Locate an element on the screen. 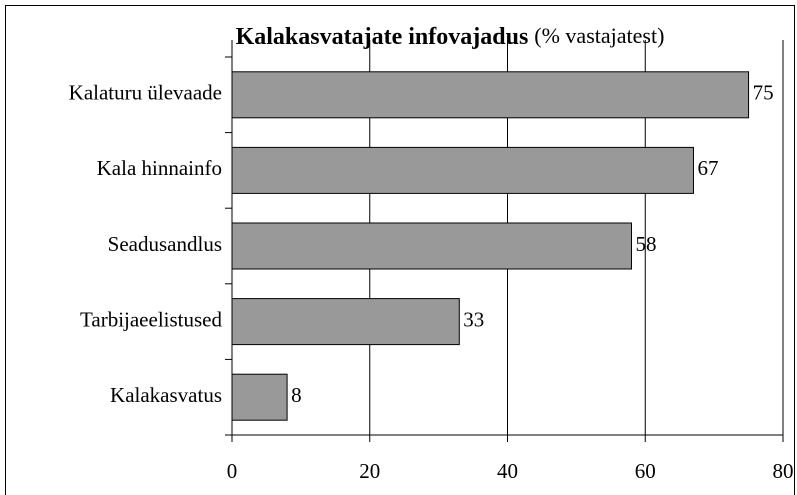 The image size is (797, 495). chart-subtitle: (% vastajatest) is located at coordinates (599, 35).